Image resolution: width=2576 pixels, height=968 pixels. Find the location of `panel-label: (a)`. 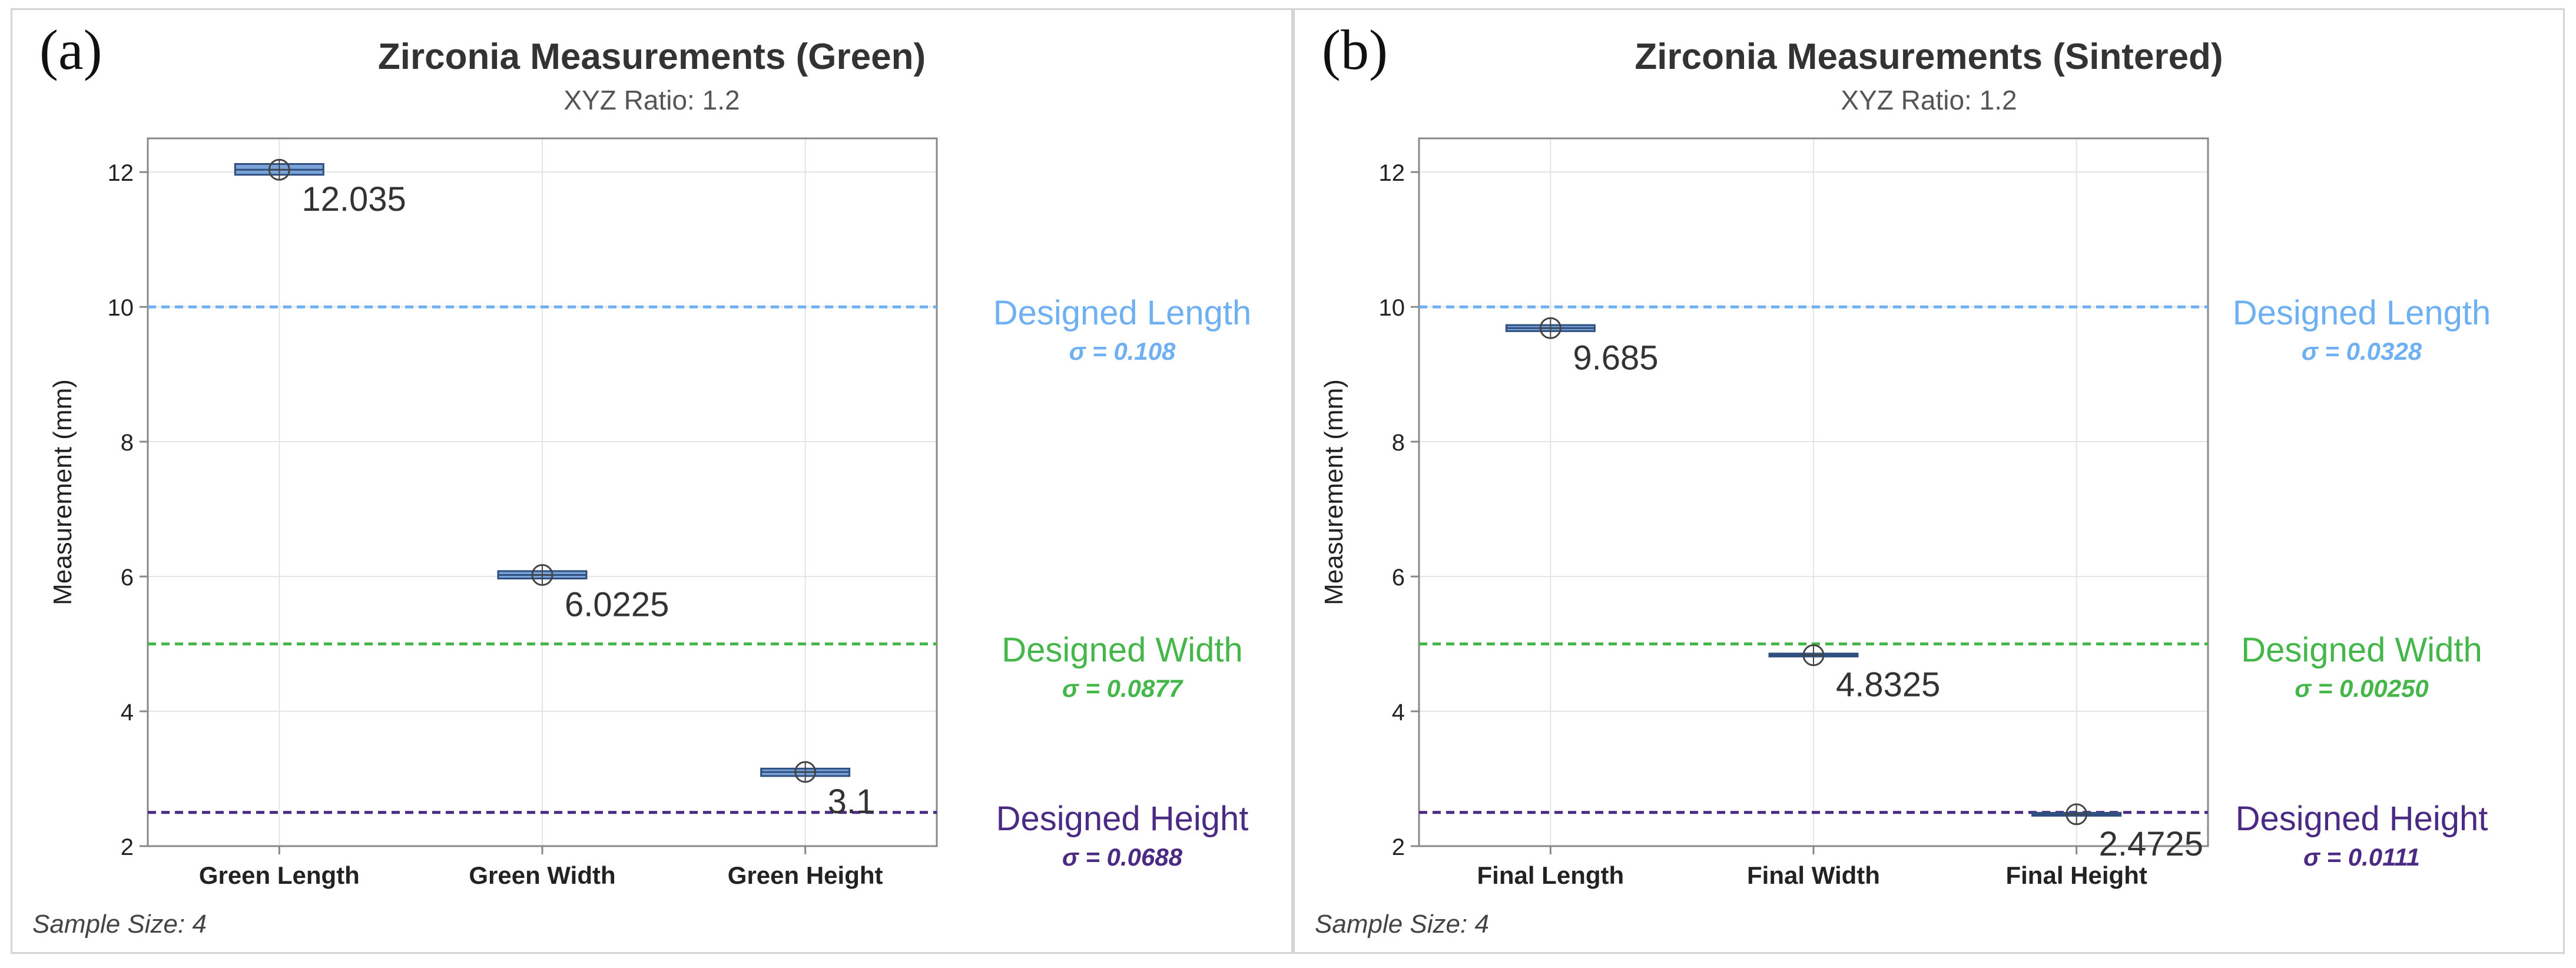

panel-label: (a) is located at coordinates (70, 49).